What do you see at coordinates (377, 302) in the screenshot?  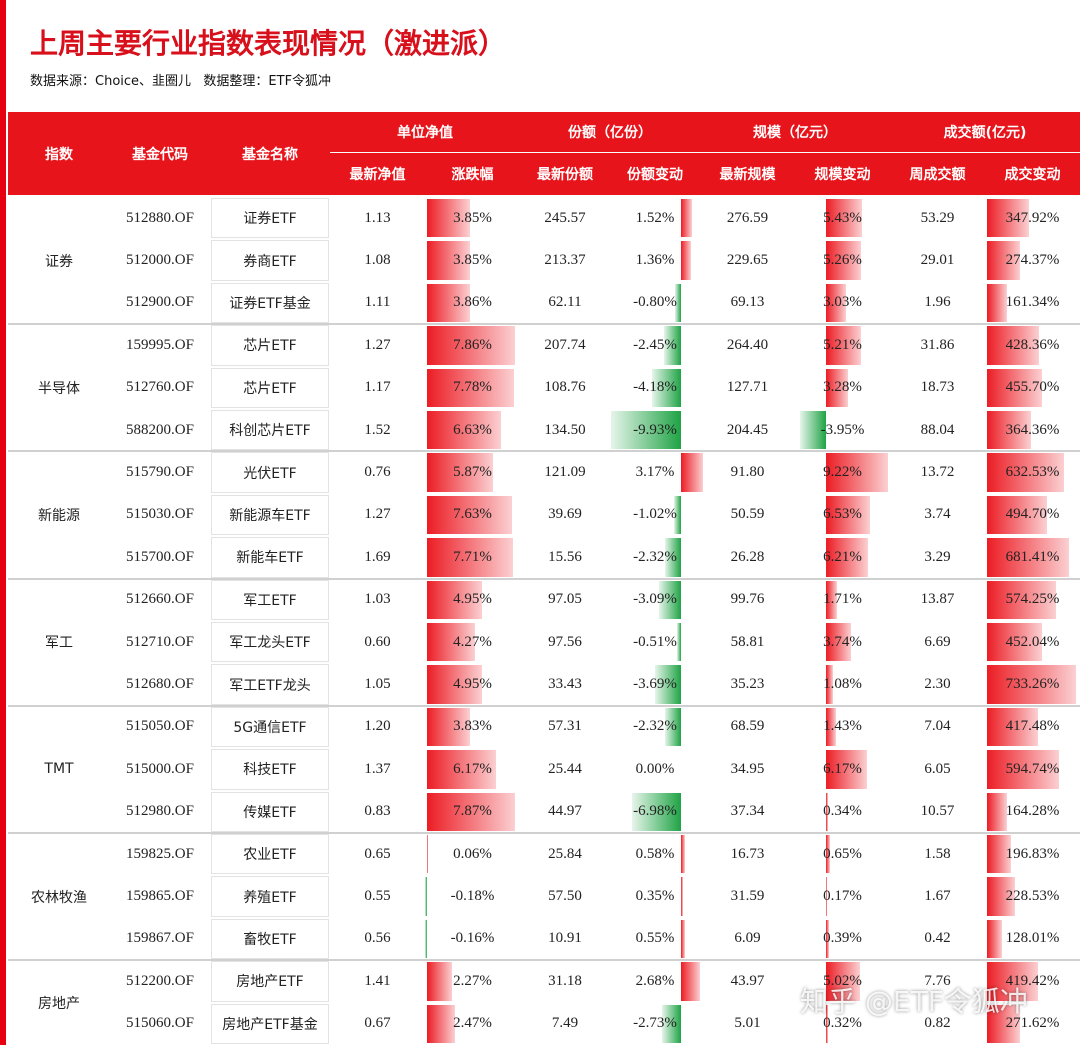 I see `table-cell: 1.11` at bounding box center [377, 302].